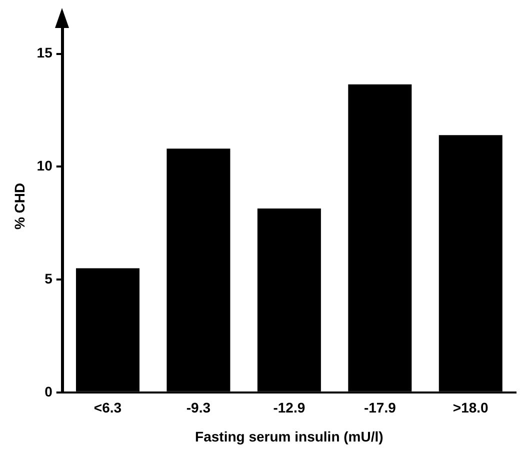  I want to click on y-tick-label: 0, so click(48, 391).